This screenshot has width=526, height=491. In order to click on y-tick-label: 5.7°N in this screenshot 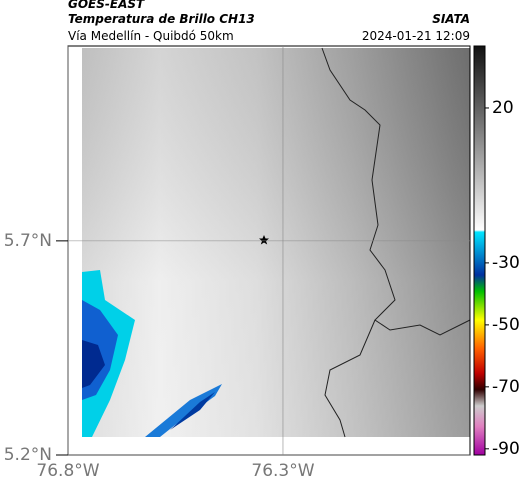, I will do `click(28, 241)`.